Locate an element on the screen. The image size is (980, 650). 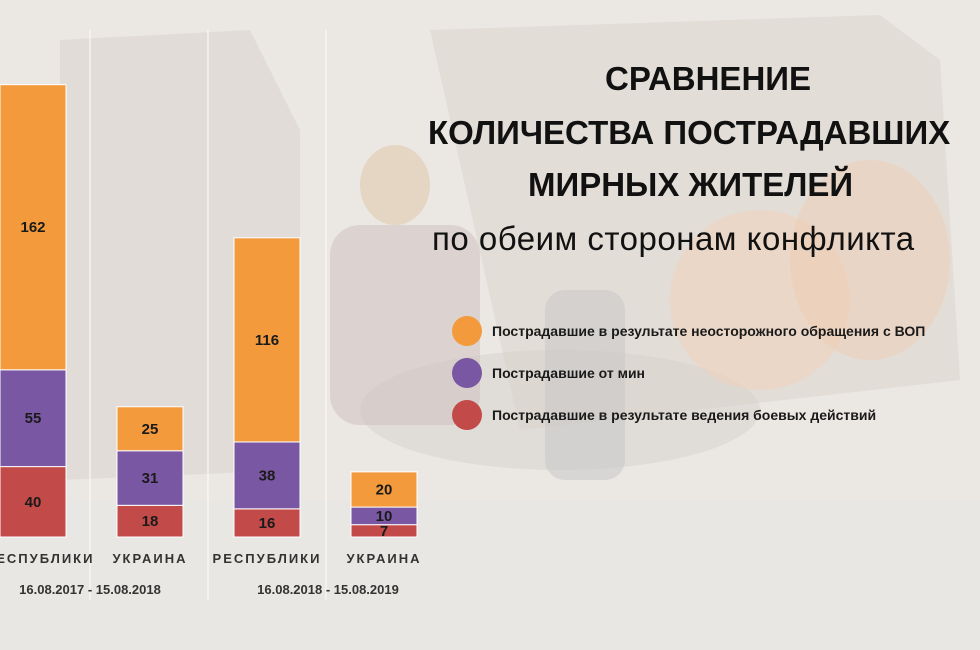
category-label-2: УКРАИНА is located at coordinates (149, 558).